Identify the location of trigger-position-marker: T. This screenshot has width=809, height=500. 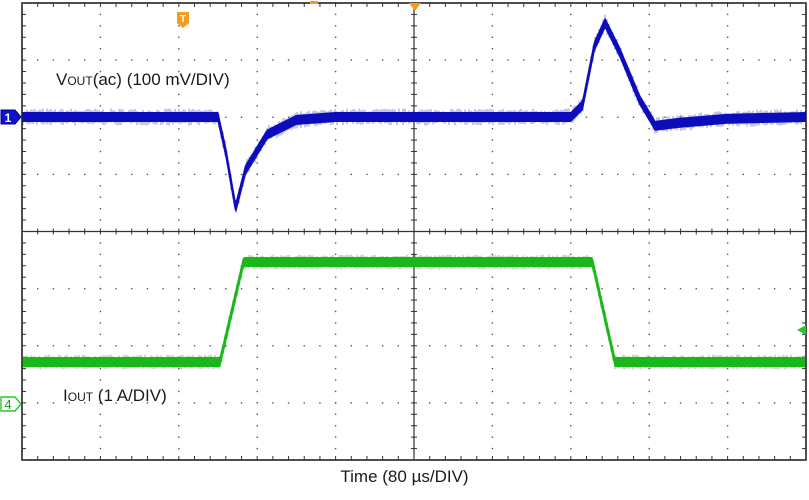
(183, 20).